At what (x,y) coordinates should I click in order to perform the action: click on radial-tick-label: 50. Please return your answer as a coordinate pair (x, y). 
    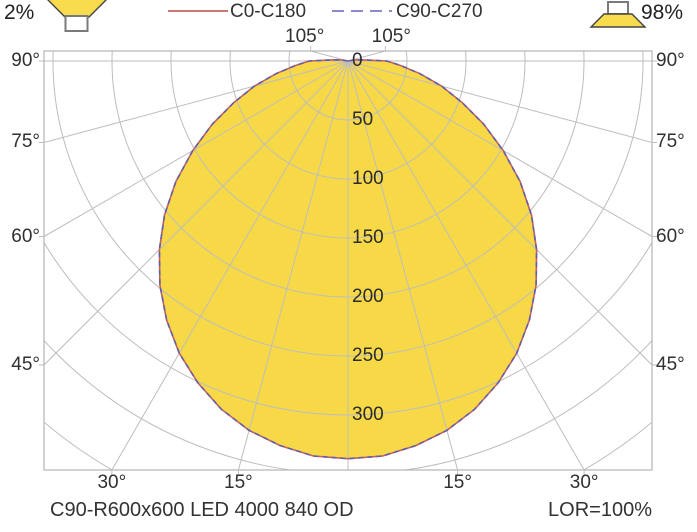
    Looking at the image, I should click on (363, 119).